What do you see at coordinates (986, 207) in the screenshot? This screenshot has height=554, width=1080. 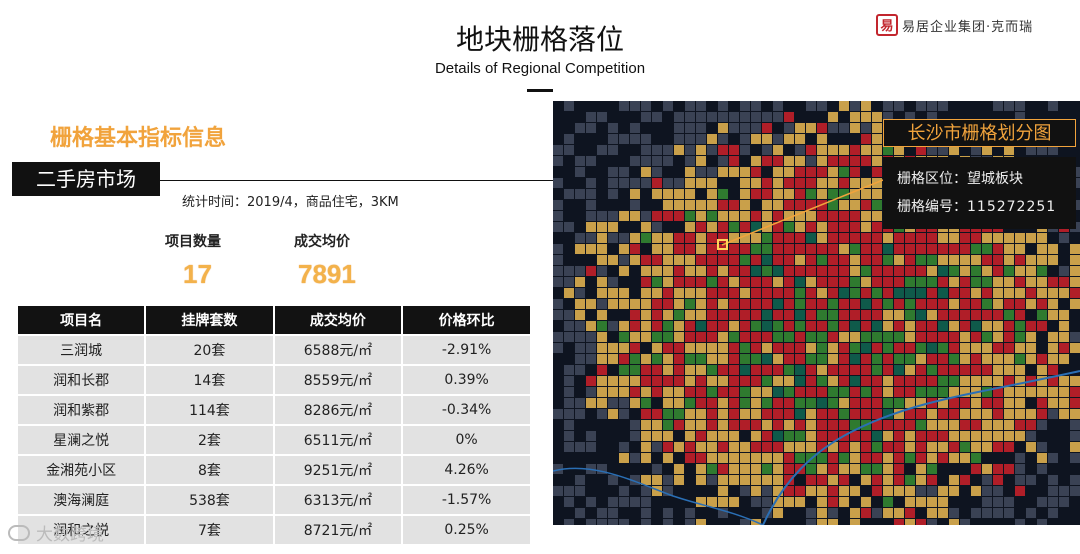 I see `grid-id-row: 栅格编号：115272251` at bounding box center [986, 207].